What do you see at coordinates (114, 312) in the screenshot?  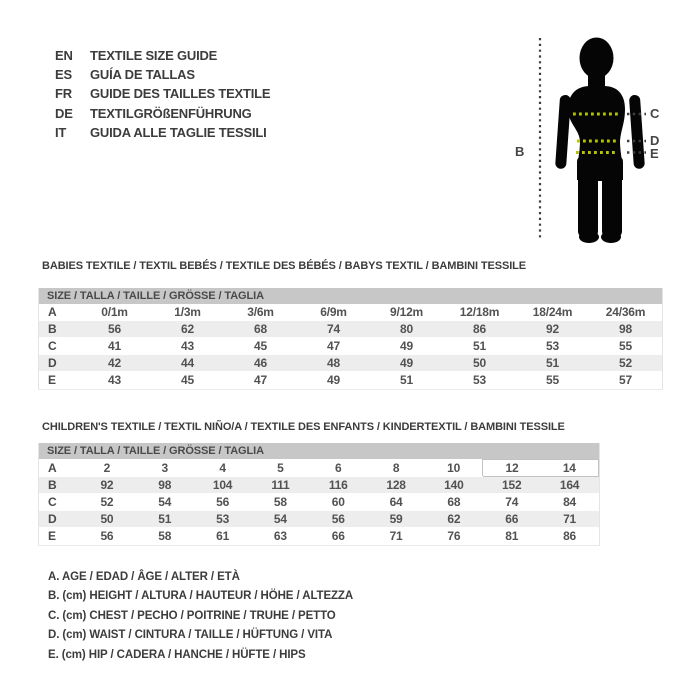 I see `size-cell: 0/1m` at bounding box center [114, 312].